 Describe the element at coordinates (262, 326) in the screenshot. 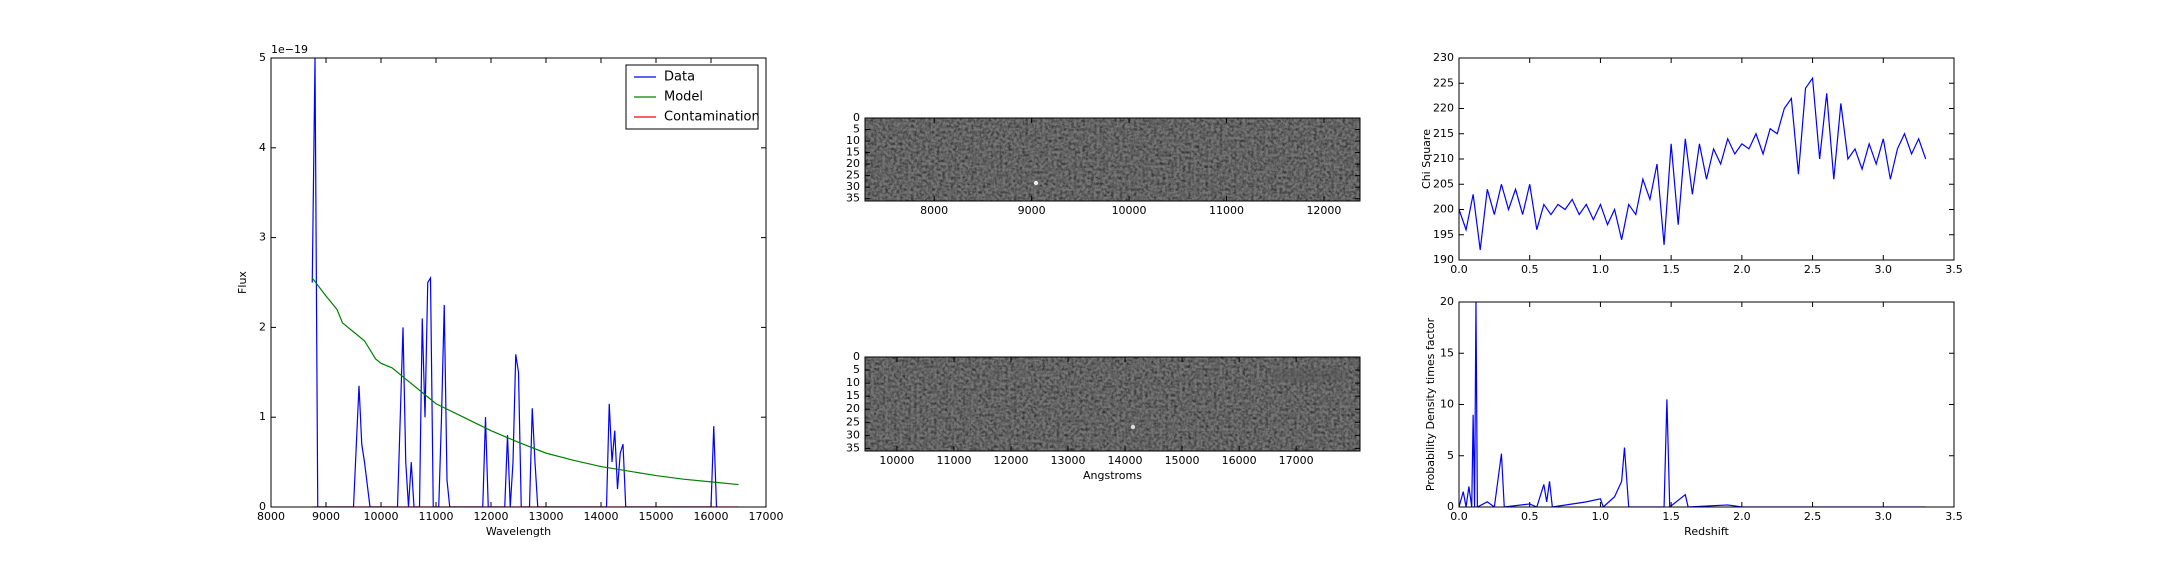

I see `y-tick-label: 2` at that location.